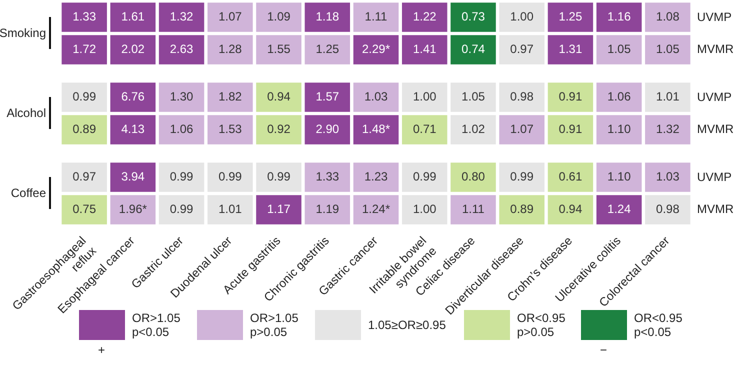  What do you see at coordinates (376, 49) in the screenshot?
I see `data-label: 2.29*` at bounding box center [376, 49].